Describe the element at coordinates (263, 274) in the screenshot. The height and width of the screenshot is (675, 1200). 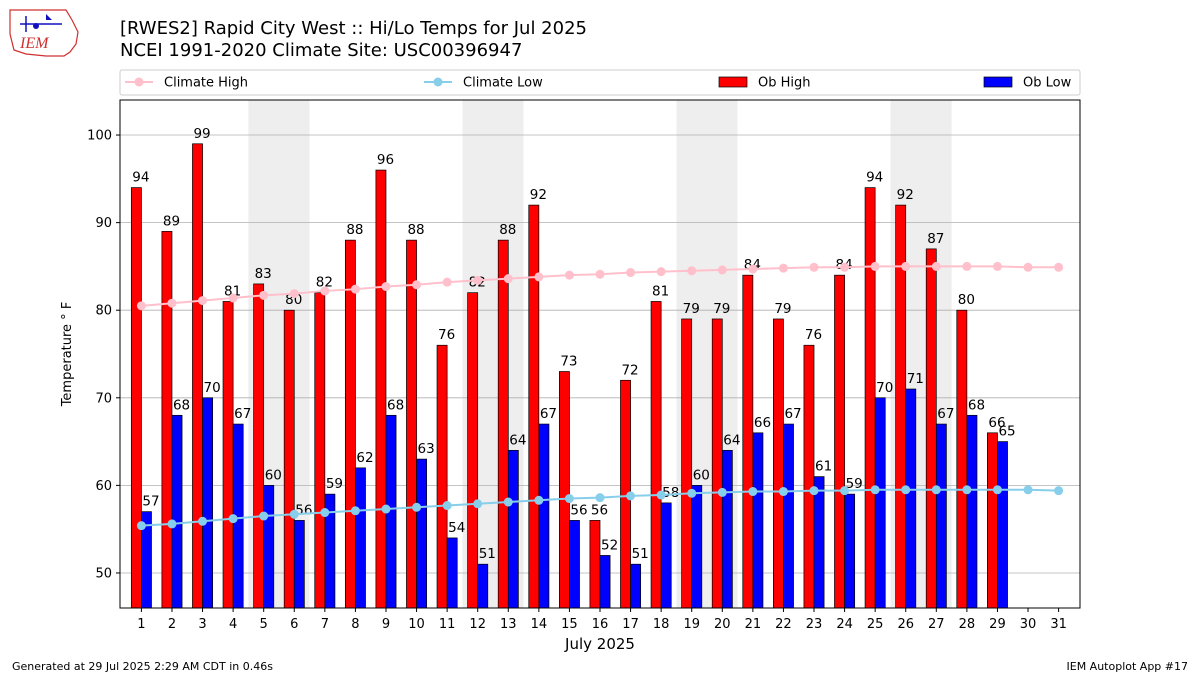
I see `ob-high-label: 83` at that location.